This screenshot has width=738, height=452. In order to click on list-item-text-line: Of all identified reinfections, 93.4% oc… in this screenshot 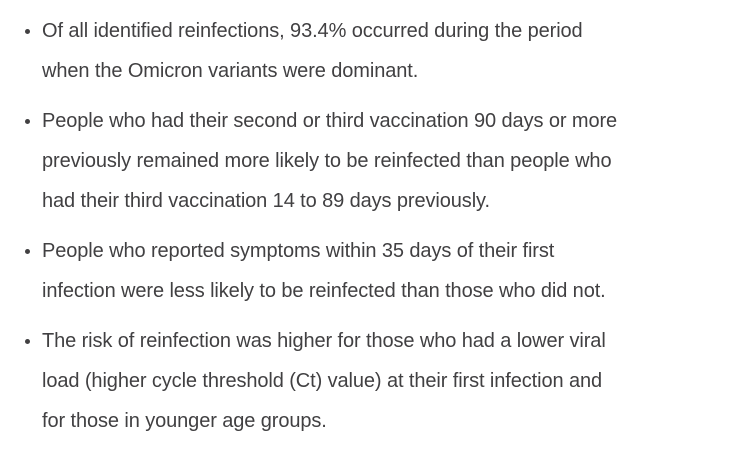, I will do `click(312, 31)`.